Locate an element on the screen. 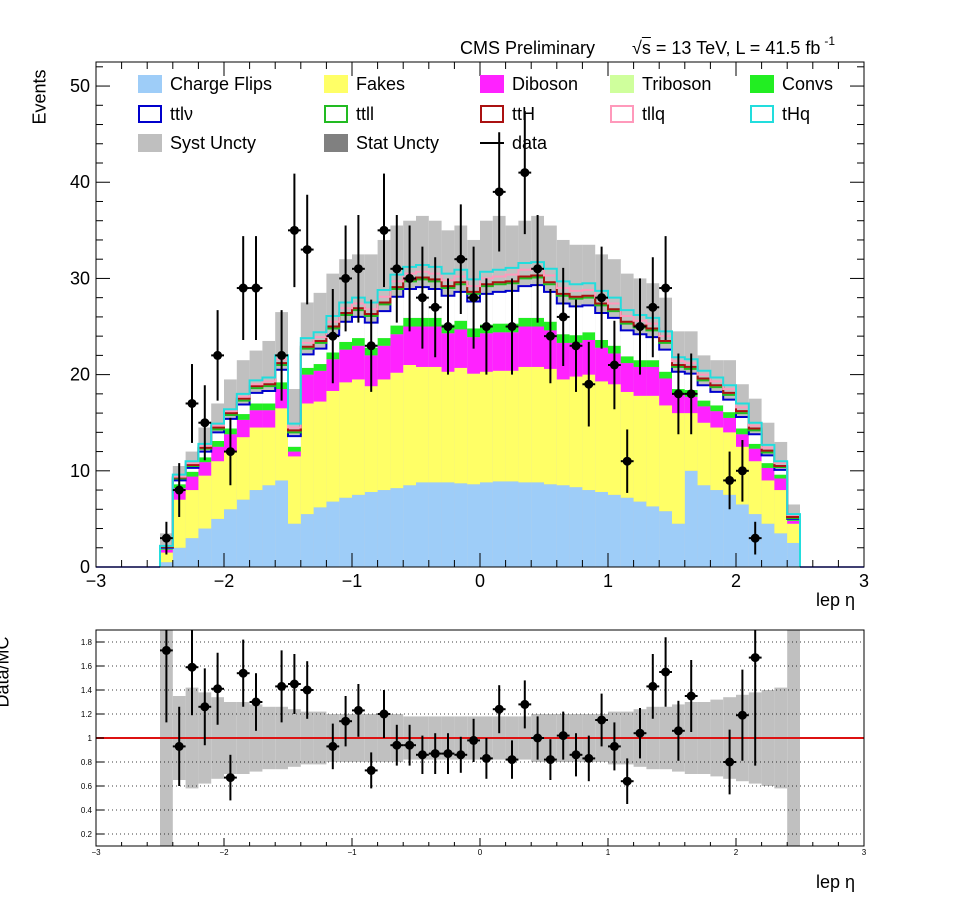 The image size is (960, 900). ratio-x-tick-label: 3 is located at coordinates (864, 852).